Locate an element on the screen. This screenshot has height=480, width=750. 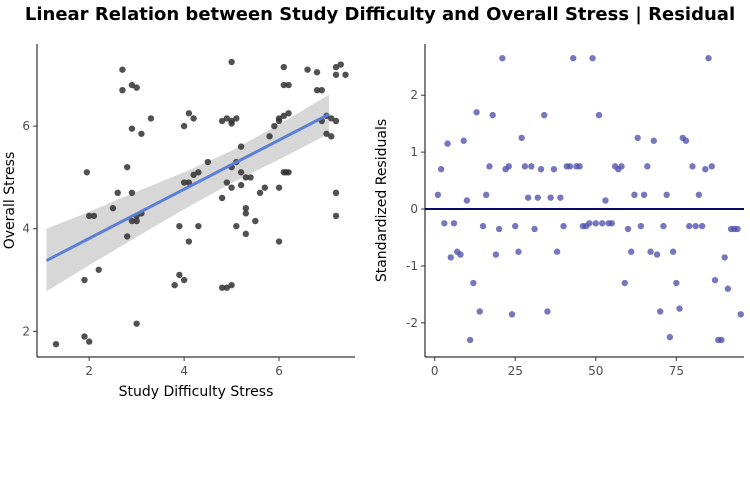
x-tick-label: 6 is located at coordinates (279, 371).